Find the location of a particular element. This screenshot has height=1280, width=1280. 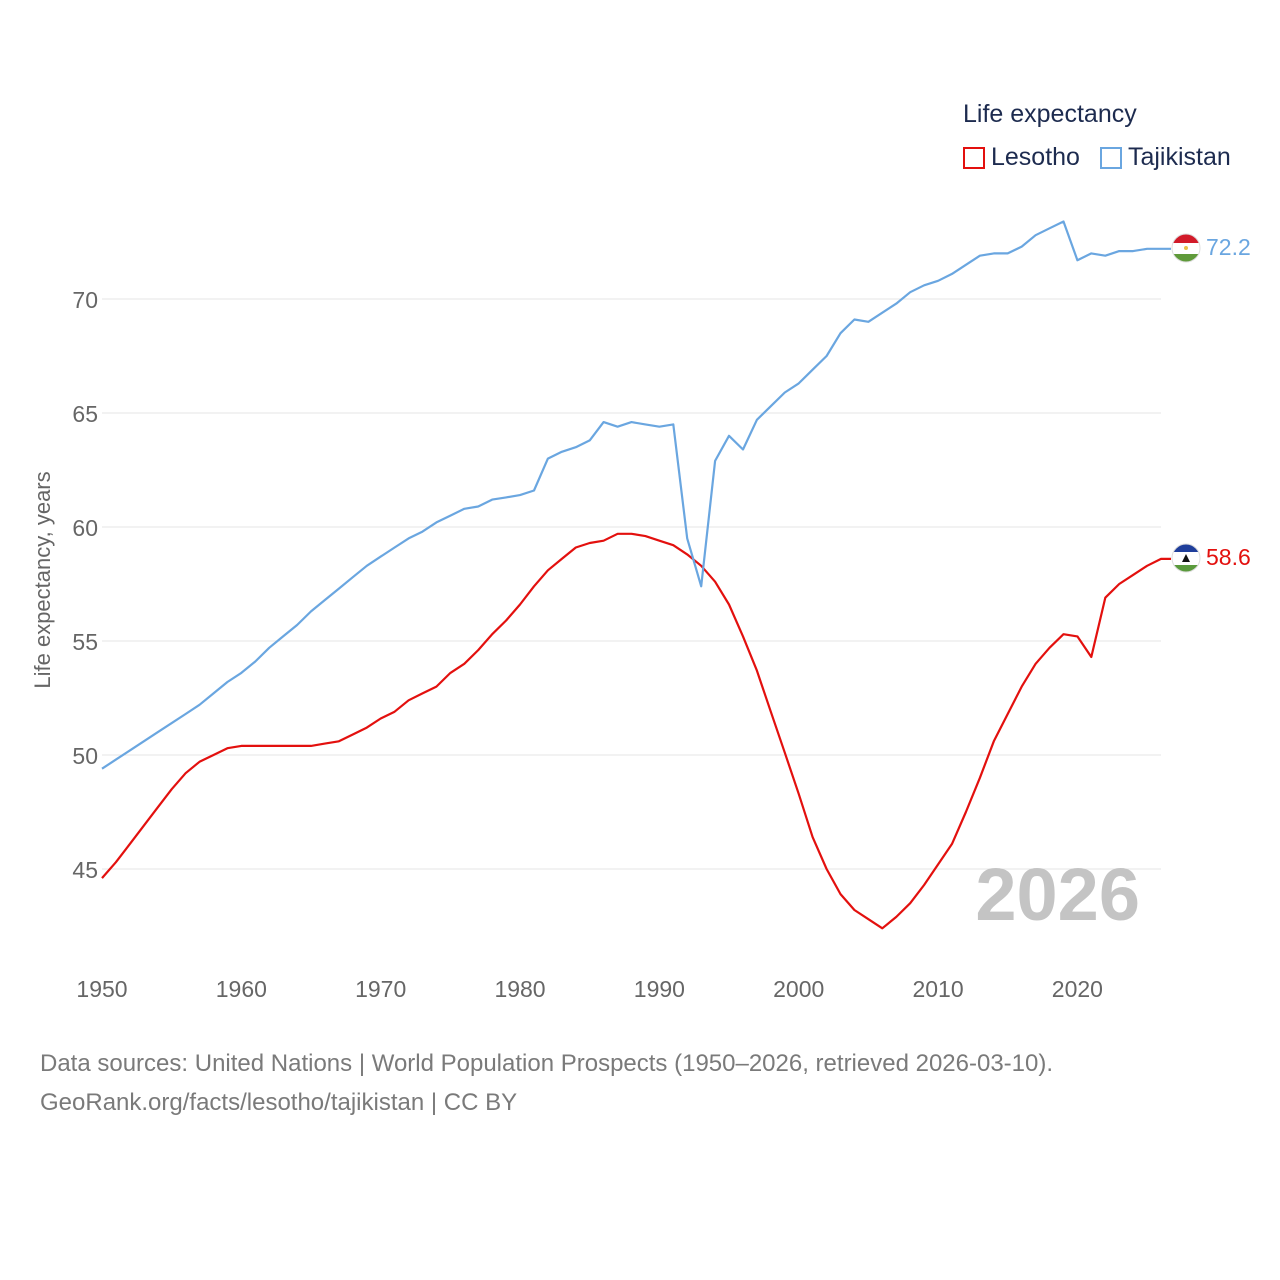

legend-item-lesotho: Lesotho is located at coordinates (1021, 157).